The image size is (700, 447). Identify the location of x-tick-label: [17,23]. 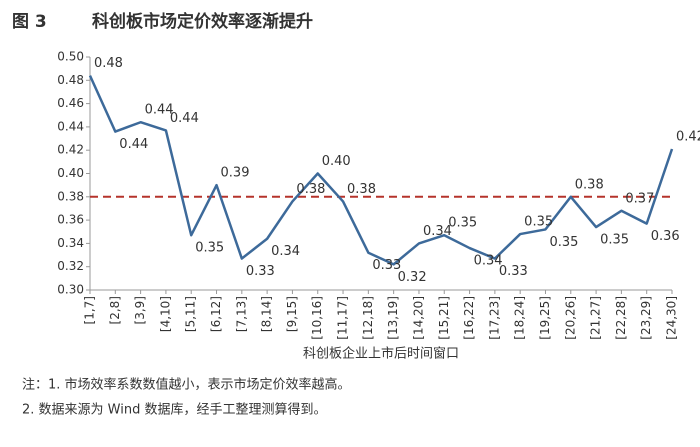
(494, 318).